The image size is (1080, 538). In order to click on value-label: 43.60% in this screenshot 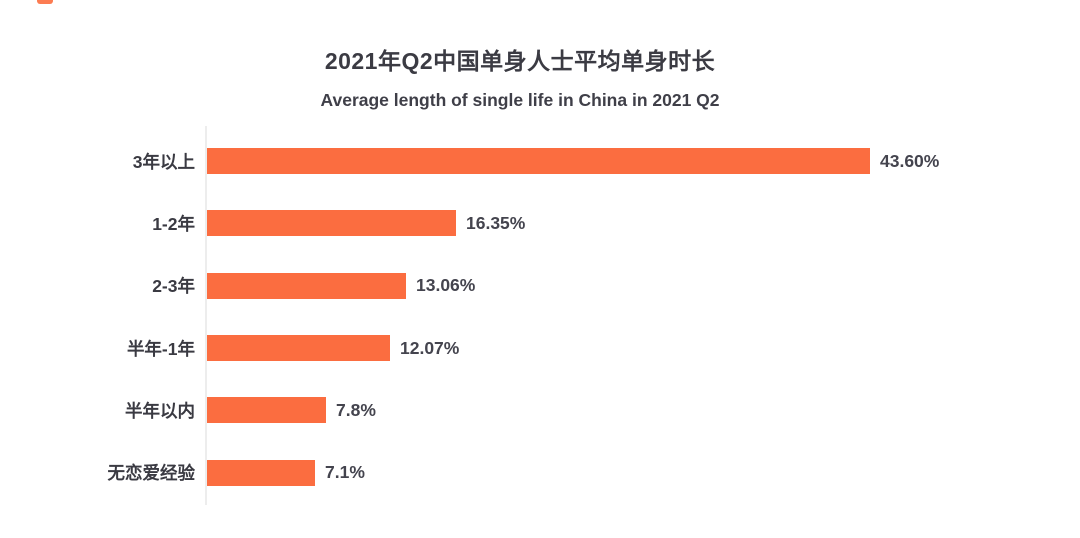, I will do `click(910, 160)`.